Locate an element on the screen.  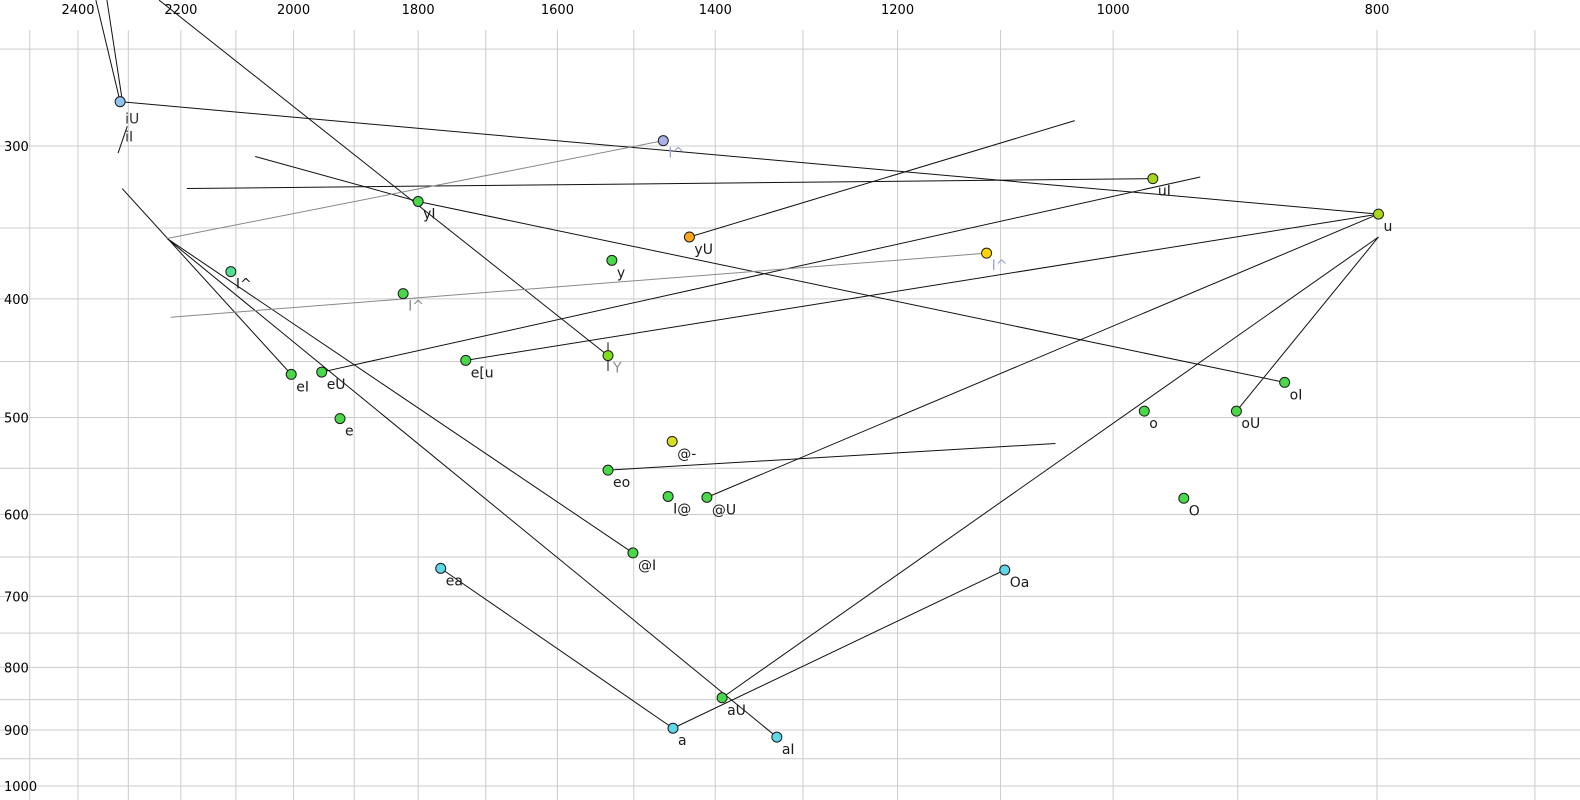
y-axis-tick-label: 400 is located at coordinates (16, 300).